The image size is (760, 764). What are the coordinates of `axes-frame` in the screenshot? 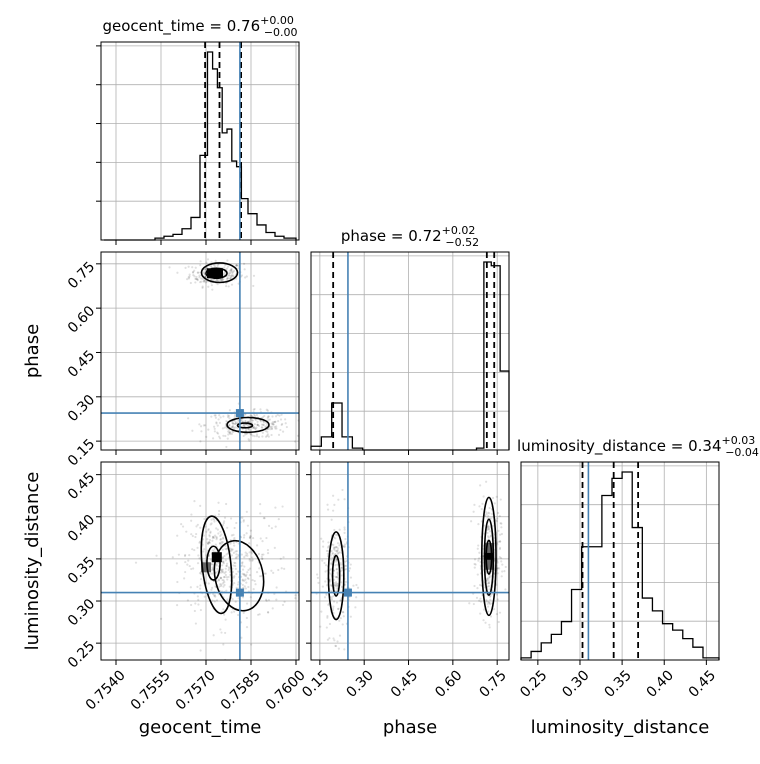 It's located at (200, 561).